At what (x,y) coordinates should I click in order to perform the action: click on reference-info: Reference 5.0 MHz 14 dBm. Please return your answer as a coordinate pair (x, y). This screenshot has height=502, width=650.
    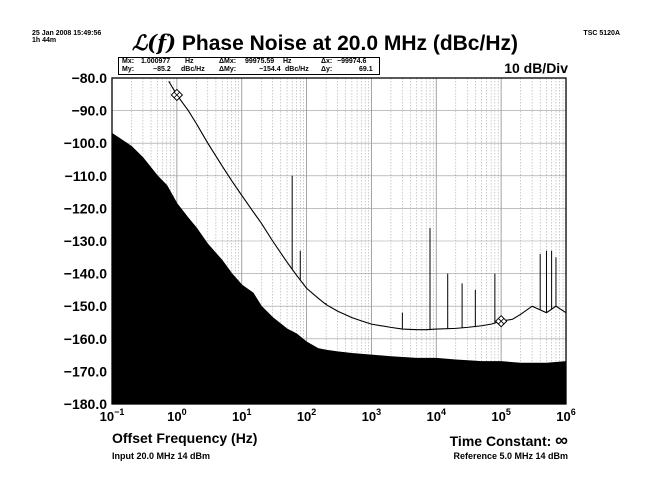
    Looking at the image, I should click on (510, 456).